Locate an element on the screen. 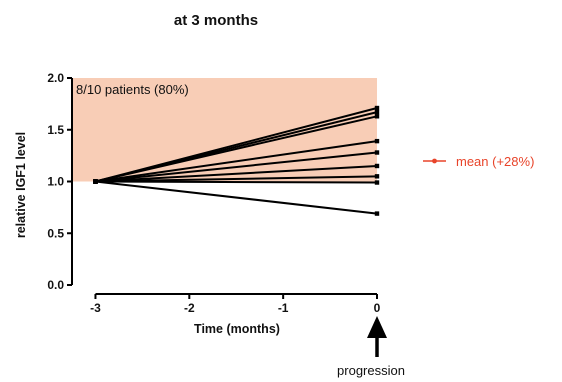  x-tick-label: -2 is located at coordinates (189, 308).